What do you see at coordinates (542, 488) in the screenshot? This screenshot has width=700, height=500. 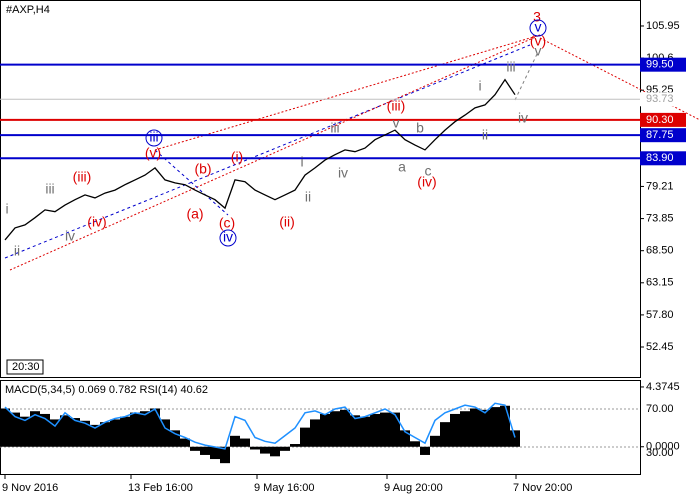 I see `x-tick-label: 7 Nov 20:00` at bounding box center [542, 488].